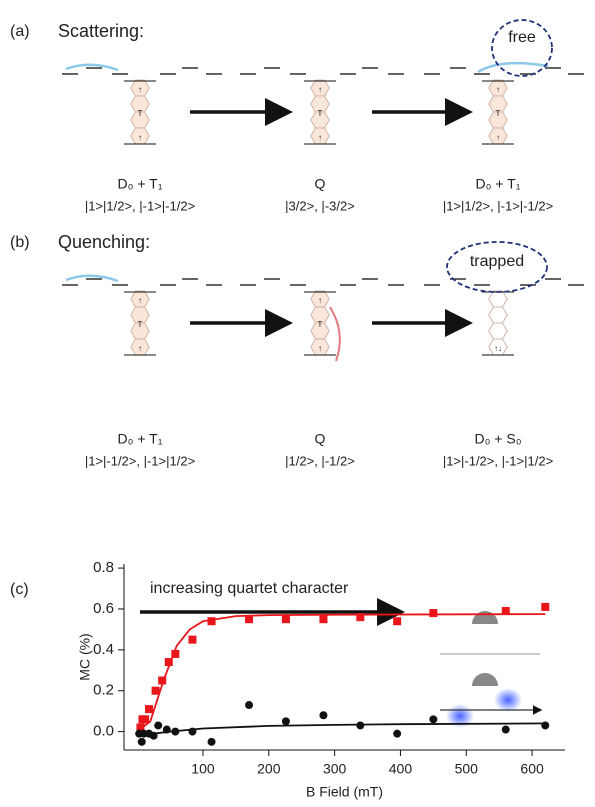  I want to click on state-ket: |3/2>, |-3/2>, so click(320, 205).